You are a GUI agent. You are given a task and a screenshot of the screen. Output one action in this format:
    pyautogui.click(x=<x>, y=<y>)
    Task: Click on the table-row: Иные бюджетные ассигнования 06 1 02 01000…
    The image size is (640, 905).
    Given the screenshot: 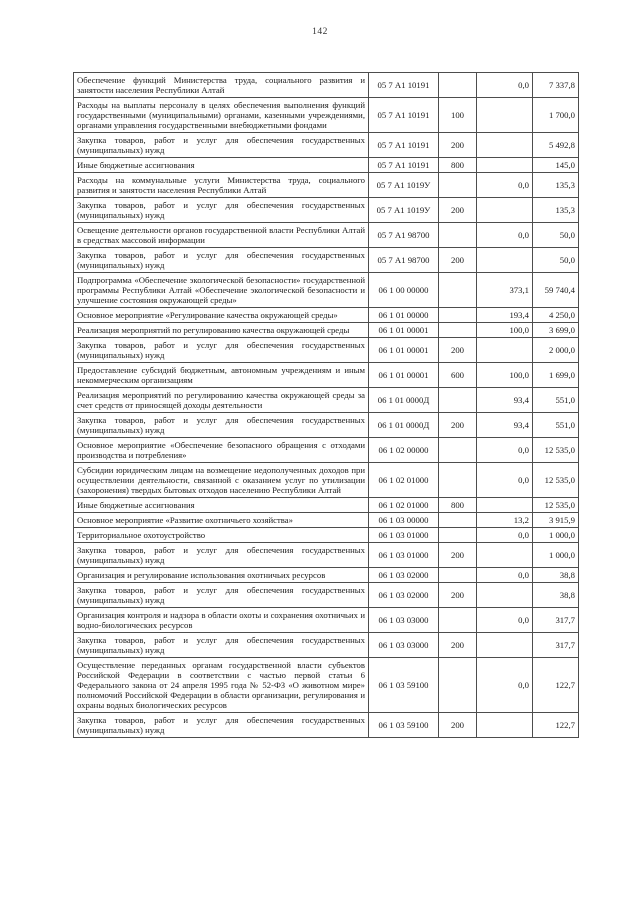 What is the action you would take?
    pyautogui.click(x=326, y=505)
    